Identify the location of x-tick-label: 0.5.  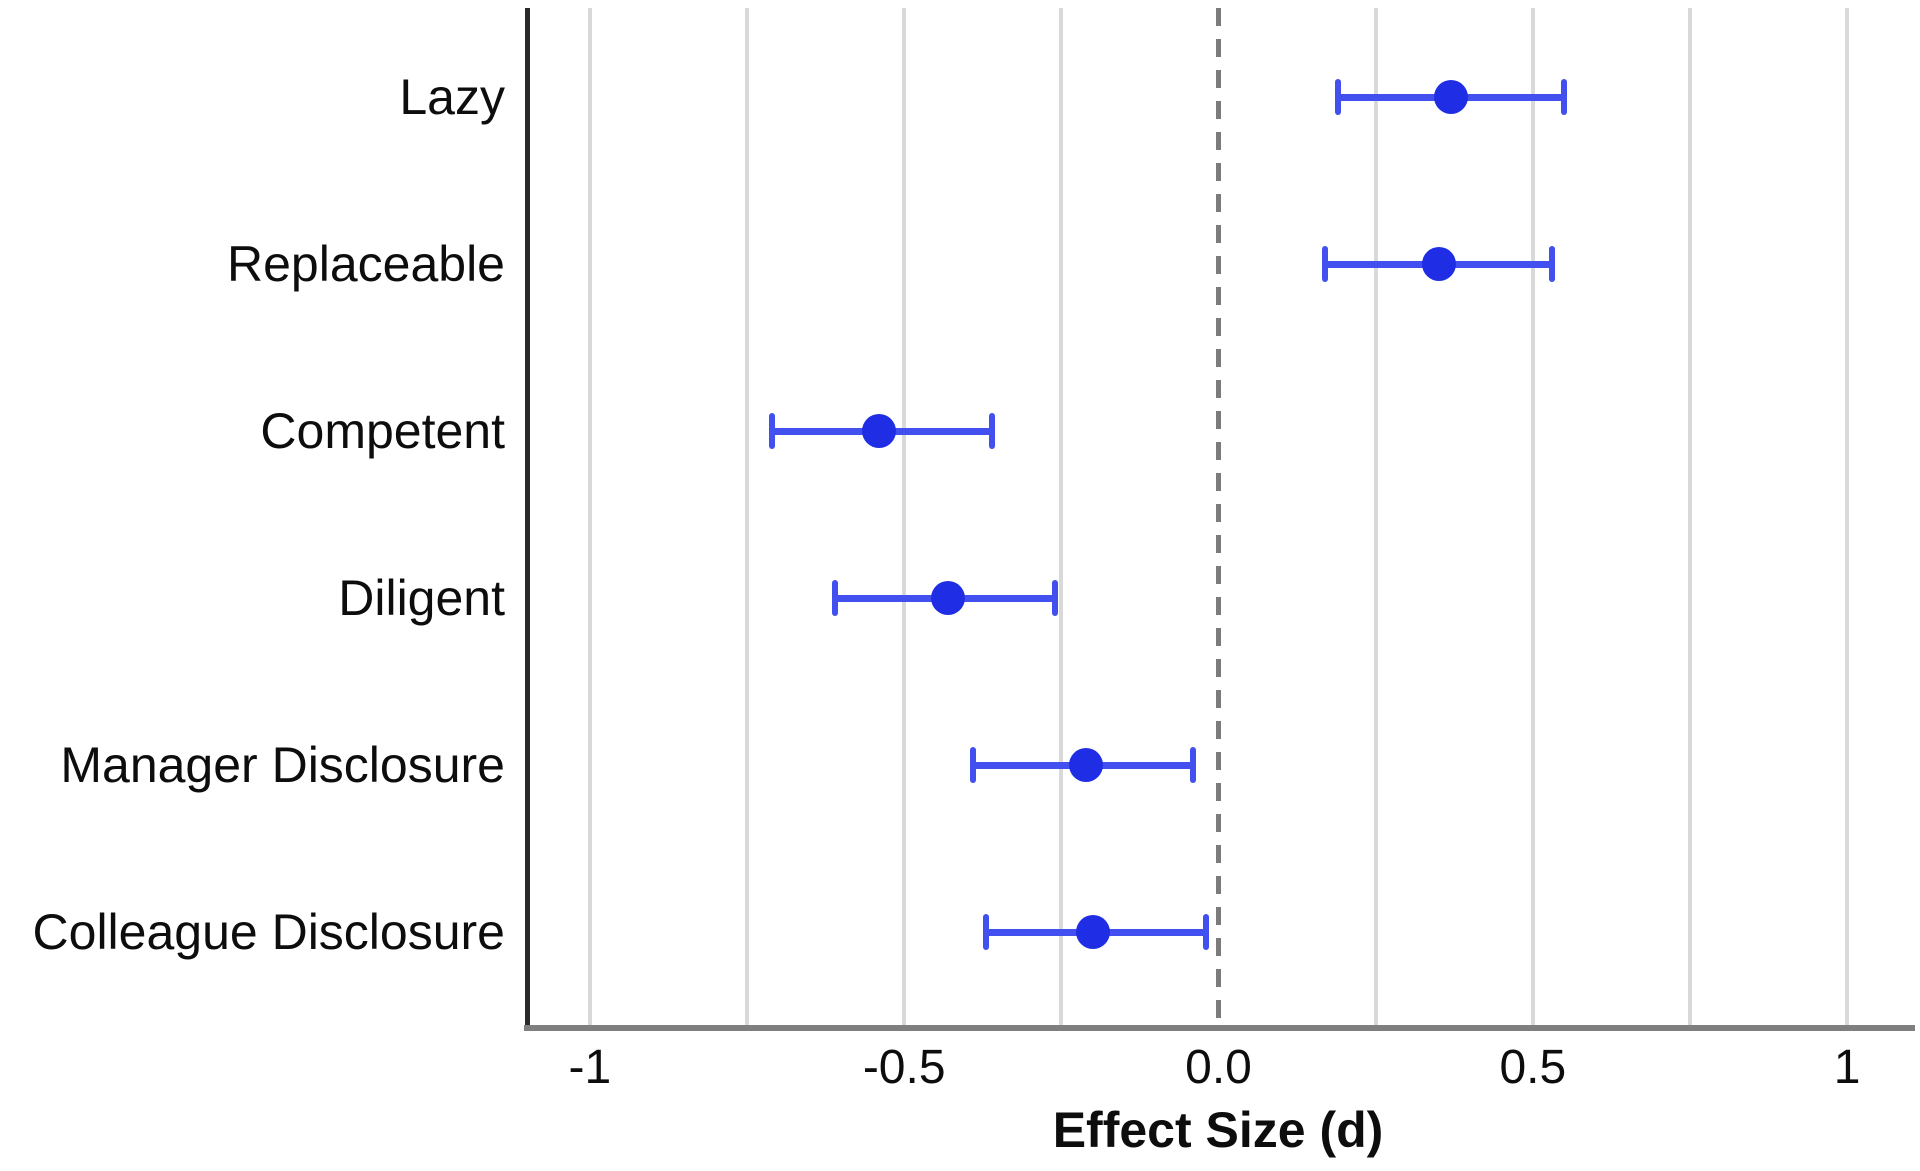
(1533, 1067).